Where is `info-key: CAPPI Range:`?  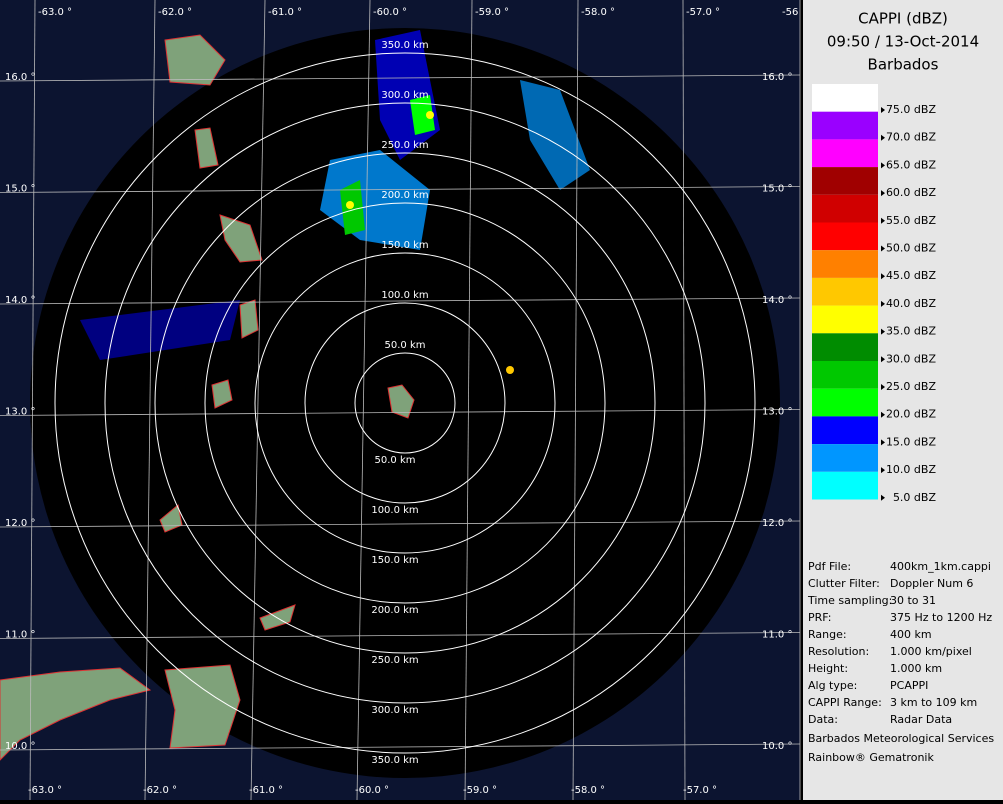 info-key: CAPPI Range: is located at coordinates (845, 702).